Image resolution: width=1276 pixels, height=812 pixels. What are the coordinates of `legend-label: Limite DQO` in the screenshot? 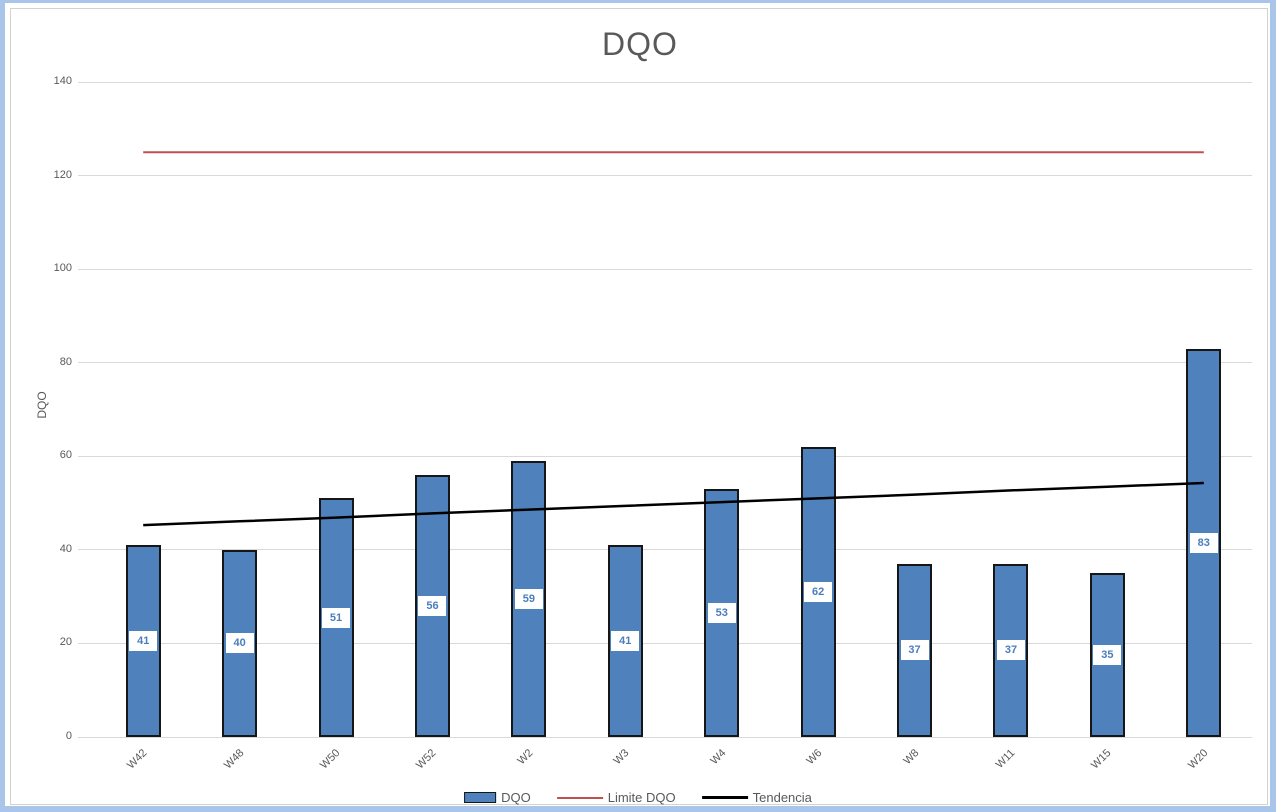 It's located at (641, 797).